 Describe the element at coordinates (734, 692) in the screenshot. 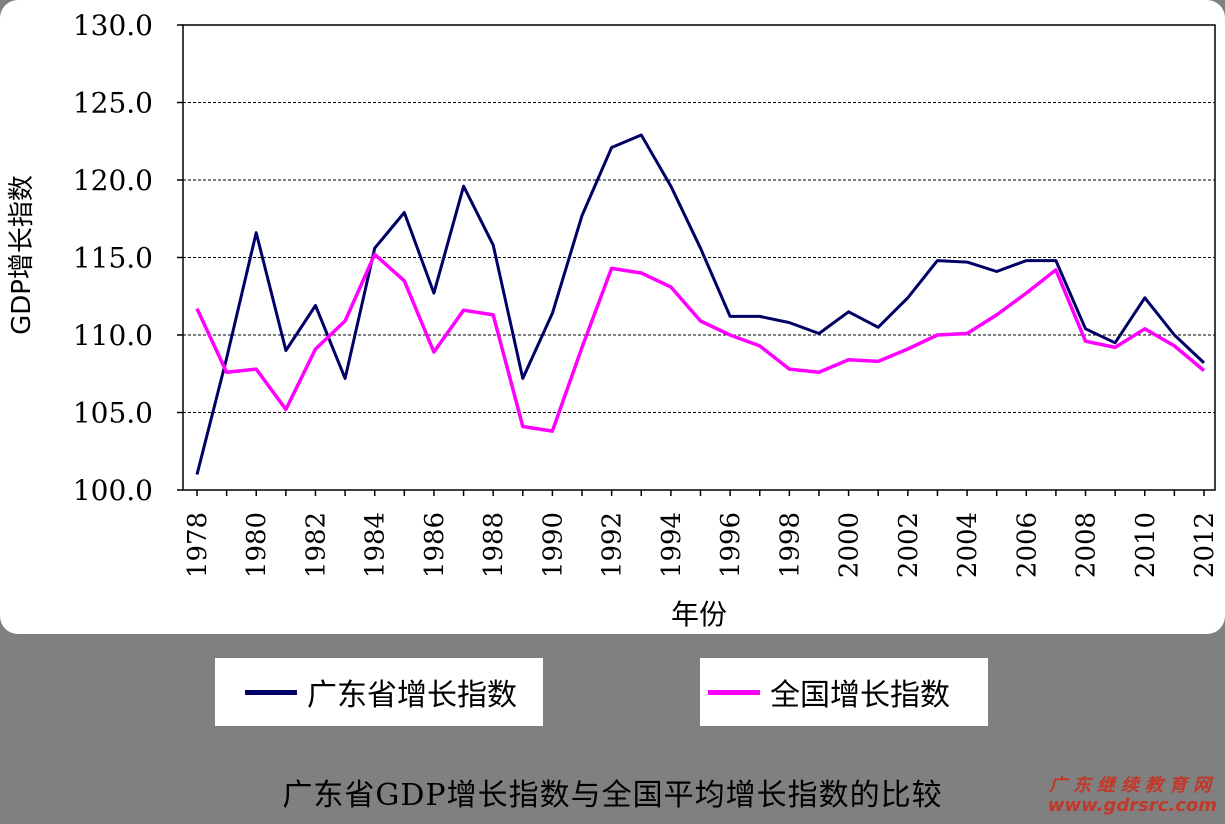

I see `legend-swatch-national` at that location.